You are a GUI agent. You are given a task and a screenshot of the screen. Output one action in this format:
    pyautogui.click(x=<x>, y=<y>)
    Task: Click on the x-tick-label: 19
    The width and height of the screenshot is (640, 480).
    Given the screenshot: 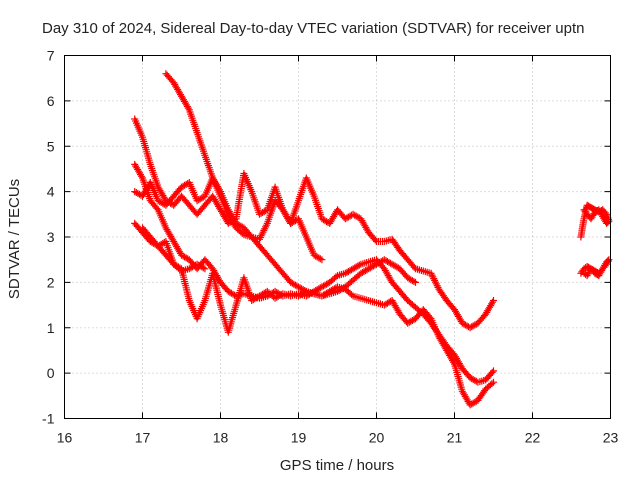 What is the action you would take?
    pyautogui.click(x=299, y=438)
    